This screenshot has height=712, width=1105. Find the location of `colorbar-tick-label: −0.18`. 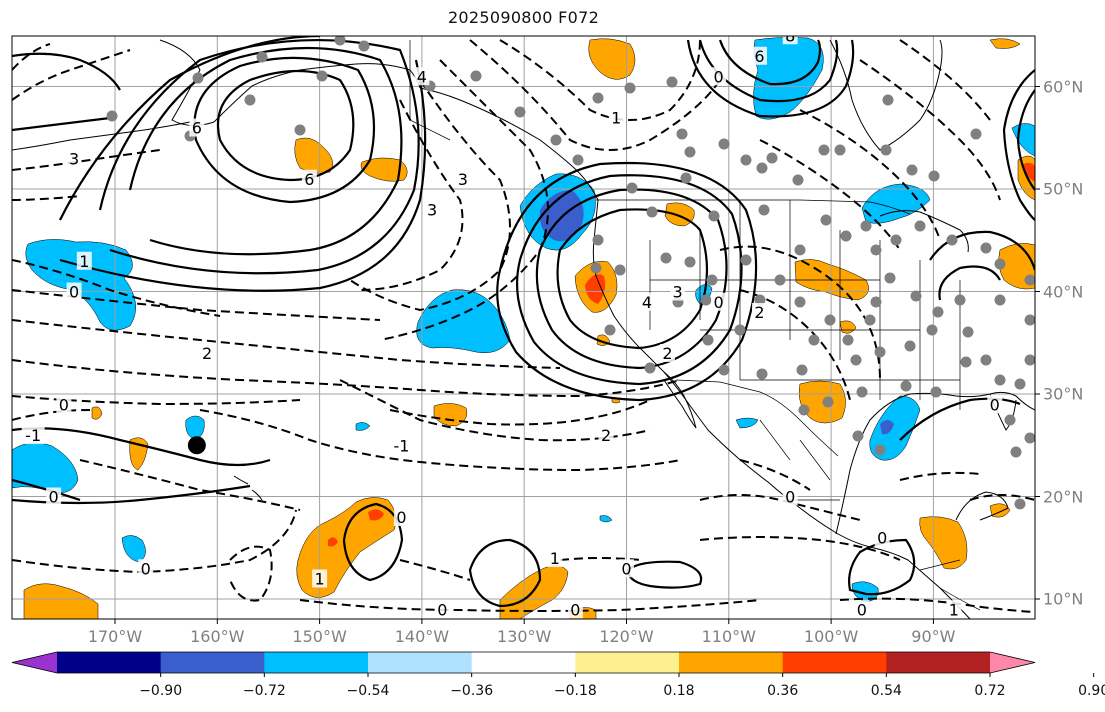

colorbar-tick-label: −0.18 is located at coordinates (575, 691).